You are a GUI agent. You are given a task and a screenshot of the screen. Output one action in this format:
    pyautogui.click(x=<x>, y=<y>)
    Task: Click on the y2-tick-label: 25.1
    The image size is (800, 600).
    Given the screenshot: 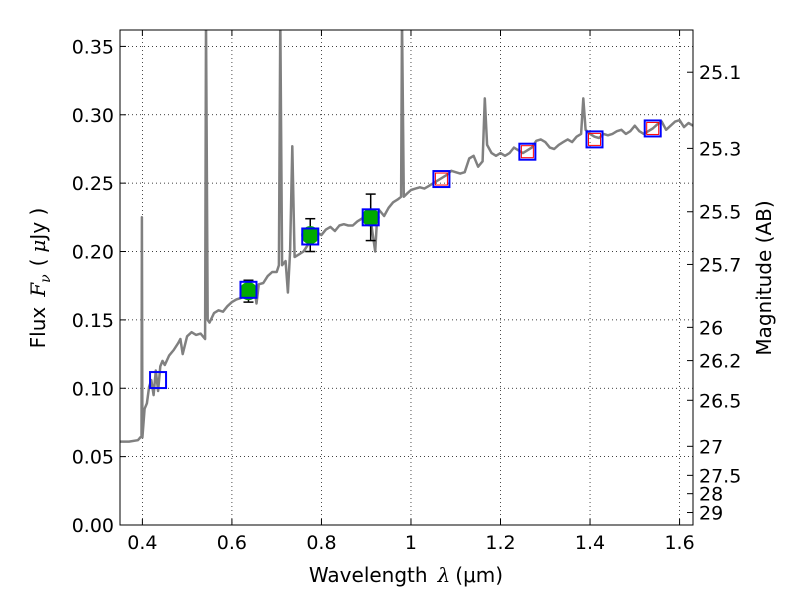 What is the action you would take?
    pyautogui.click(x=720, y=73)
    